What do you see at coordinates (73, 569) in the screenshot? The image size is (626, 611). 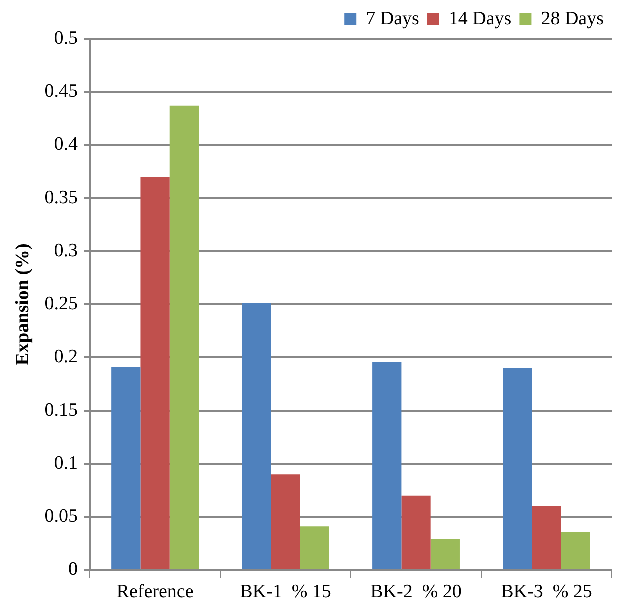 I see `y-tick-label: 0` at bounding box center [73, 569].